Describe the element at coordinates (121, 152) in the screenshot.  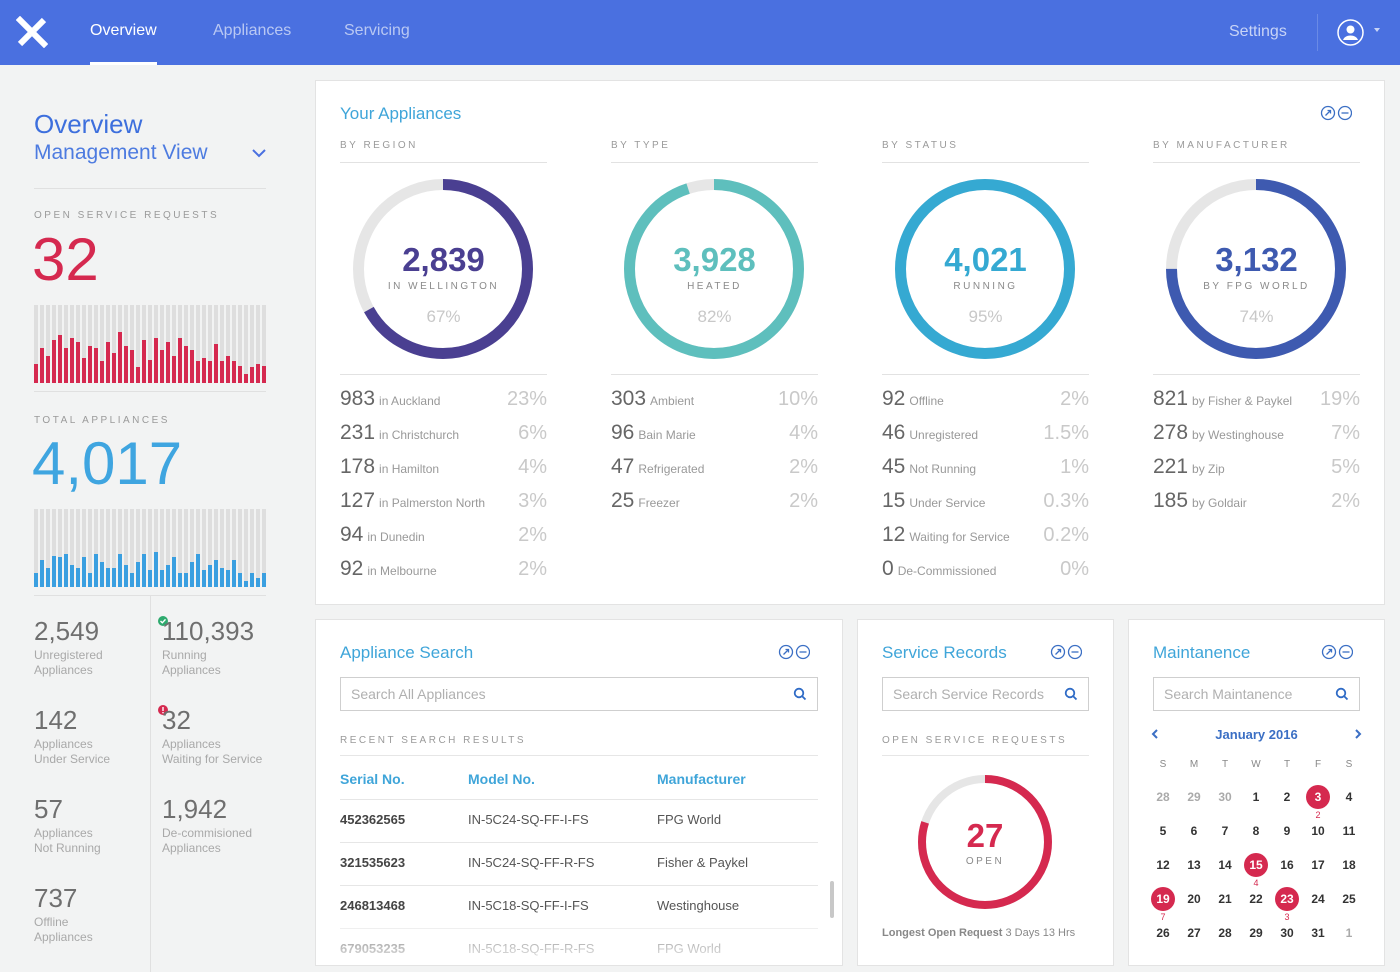
I see `view-selector: Management View` at that location.